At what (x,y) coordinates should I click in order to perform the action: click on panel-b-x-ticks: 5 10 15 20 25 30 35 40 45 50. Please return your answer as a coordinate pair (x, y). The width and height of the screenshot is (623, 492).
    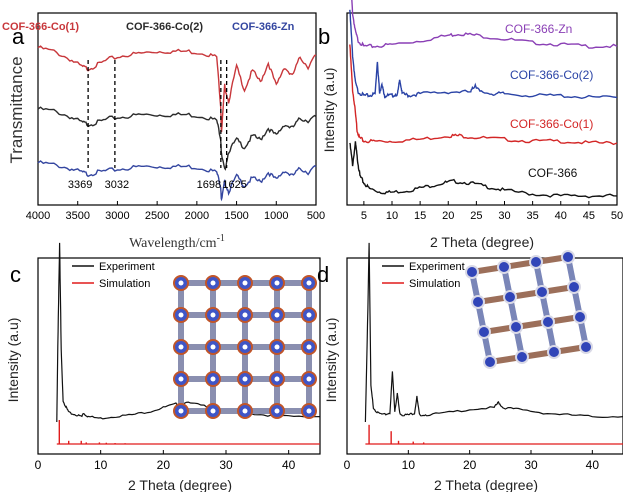
    Looking at the image, I should click on (492, 211).